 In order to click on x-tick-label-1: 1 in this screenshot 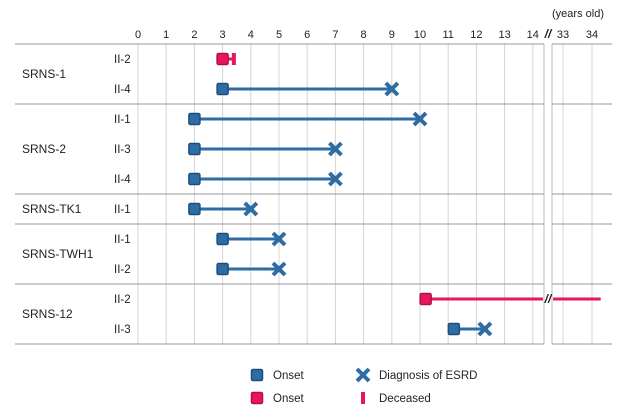, I will do `click(166, 35)`.